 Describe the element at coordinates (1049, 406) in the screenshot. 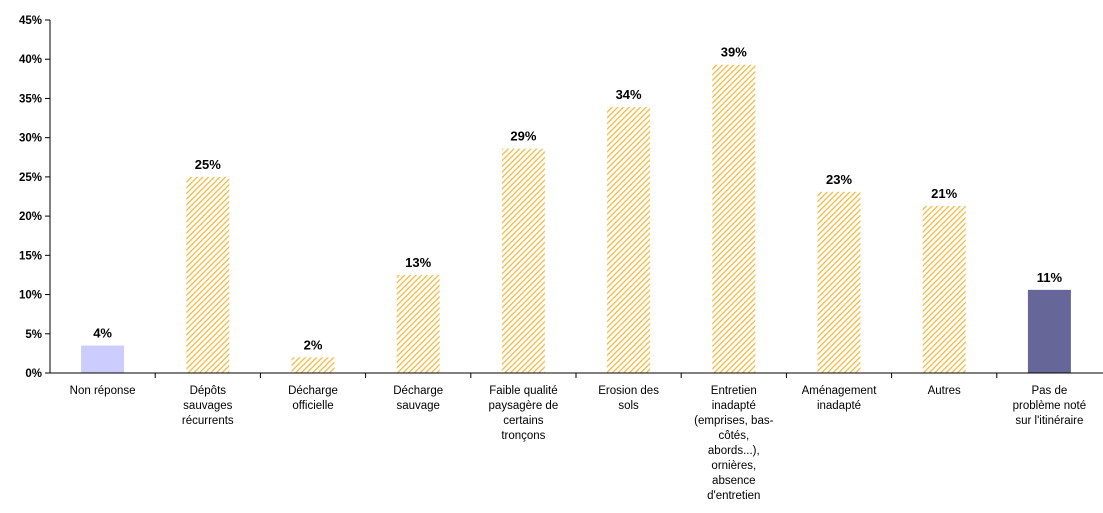

I see `x-tick-label: Pas de problème noté sur l'itinéraire` at that location.